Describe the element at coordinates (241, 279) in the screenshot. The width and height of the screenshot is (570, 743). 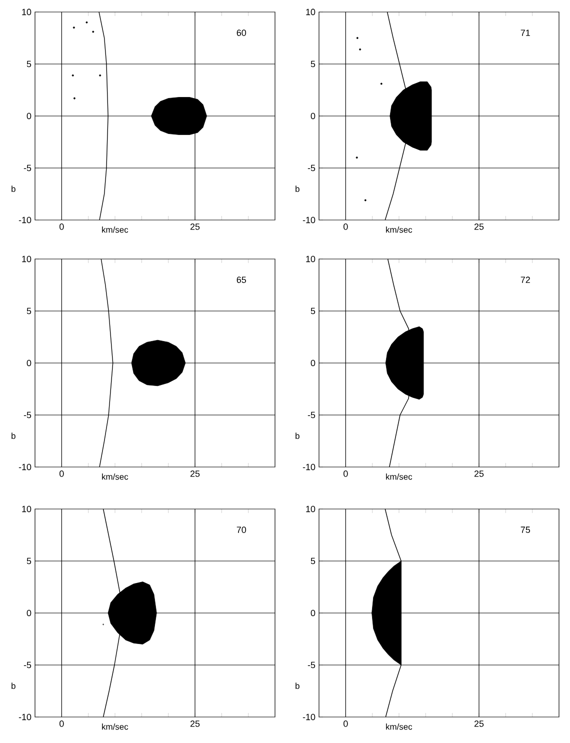
I see `annotation: 65` at that location.